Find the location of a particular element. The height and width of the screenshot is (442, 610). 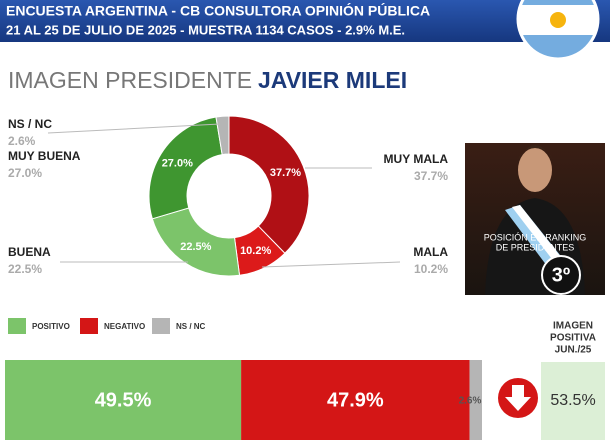

category-label: MUY MALA is located at coordinates (416, 159).